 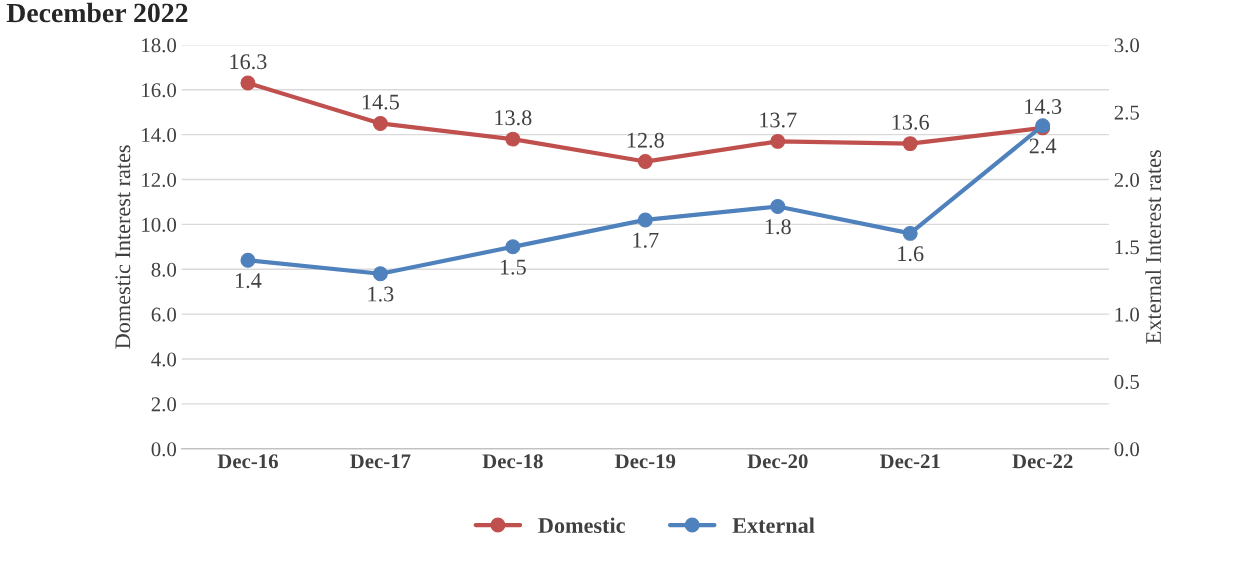 What do you see at coordinates (1127, 314) in the screenshot?
I see `y2-tick-label: 1.0` at bounding box center [1127, 314].